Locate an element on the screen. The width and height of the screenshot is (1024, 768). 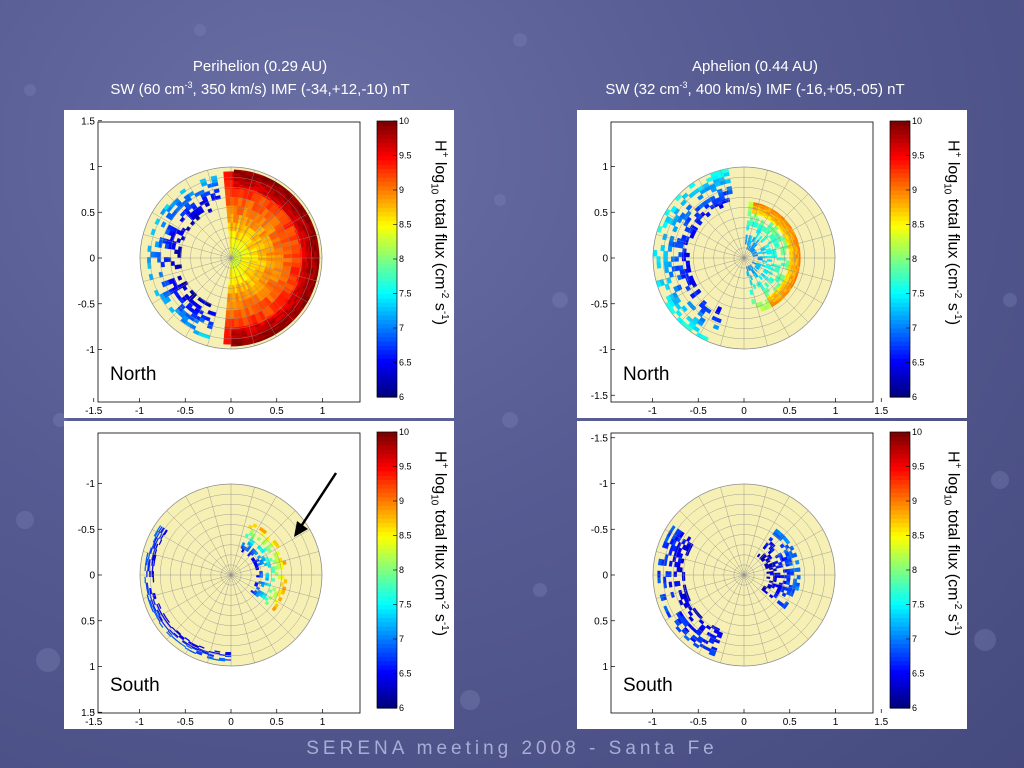
colorbar-tick-label: 6.5 is located at coordinates (405, 674).